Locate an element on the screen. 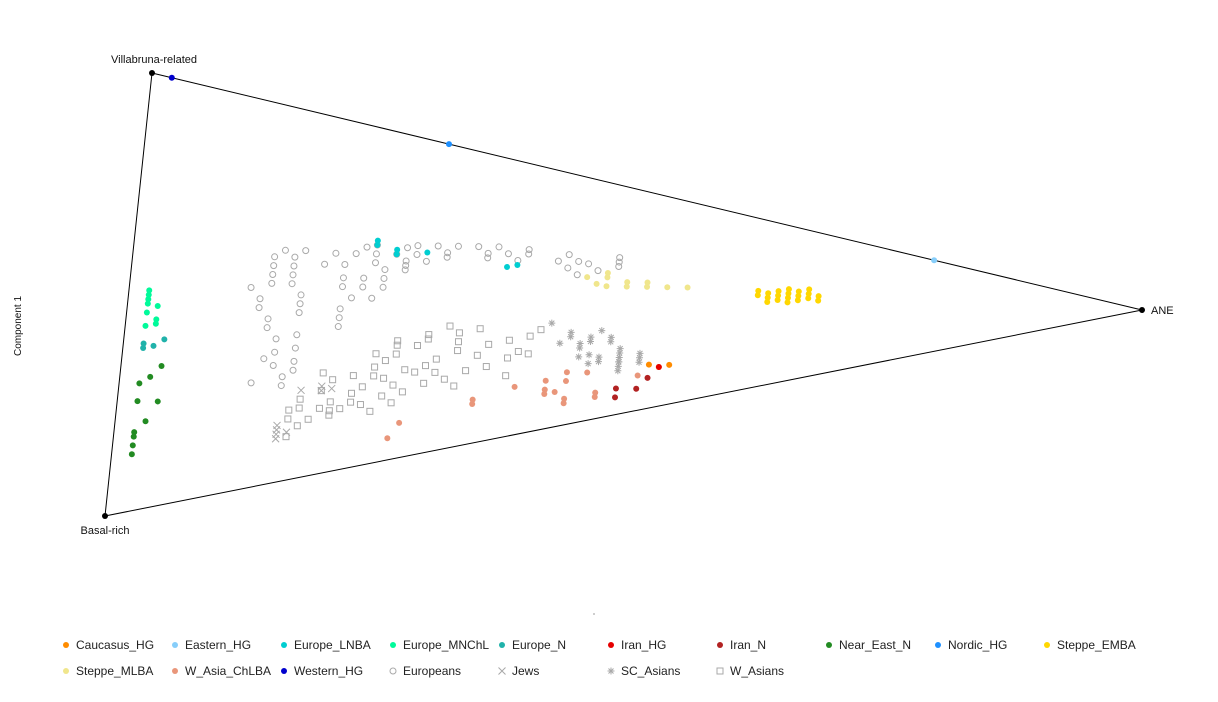 The width and height of the screenshot is (1218, 702). legend-label: Western_HG is located at coordinates (329, 671).